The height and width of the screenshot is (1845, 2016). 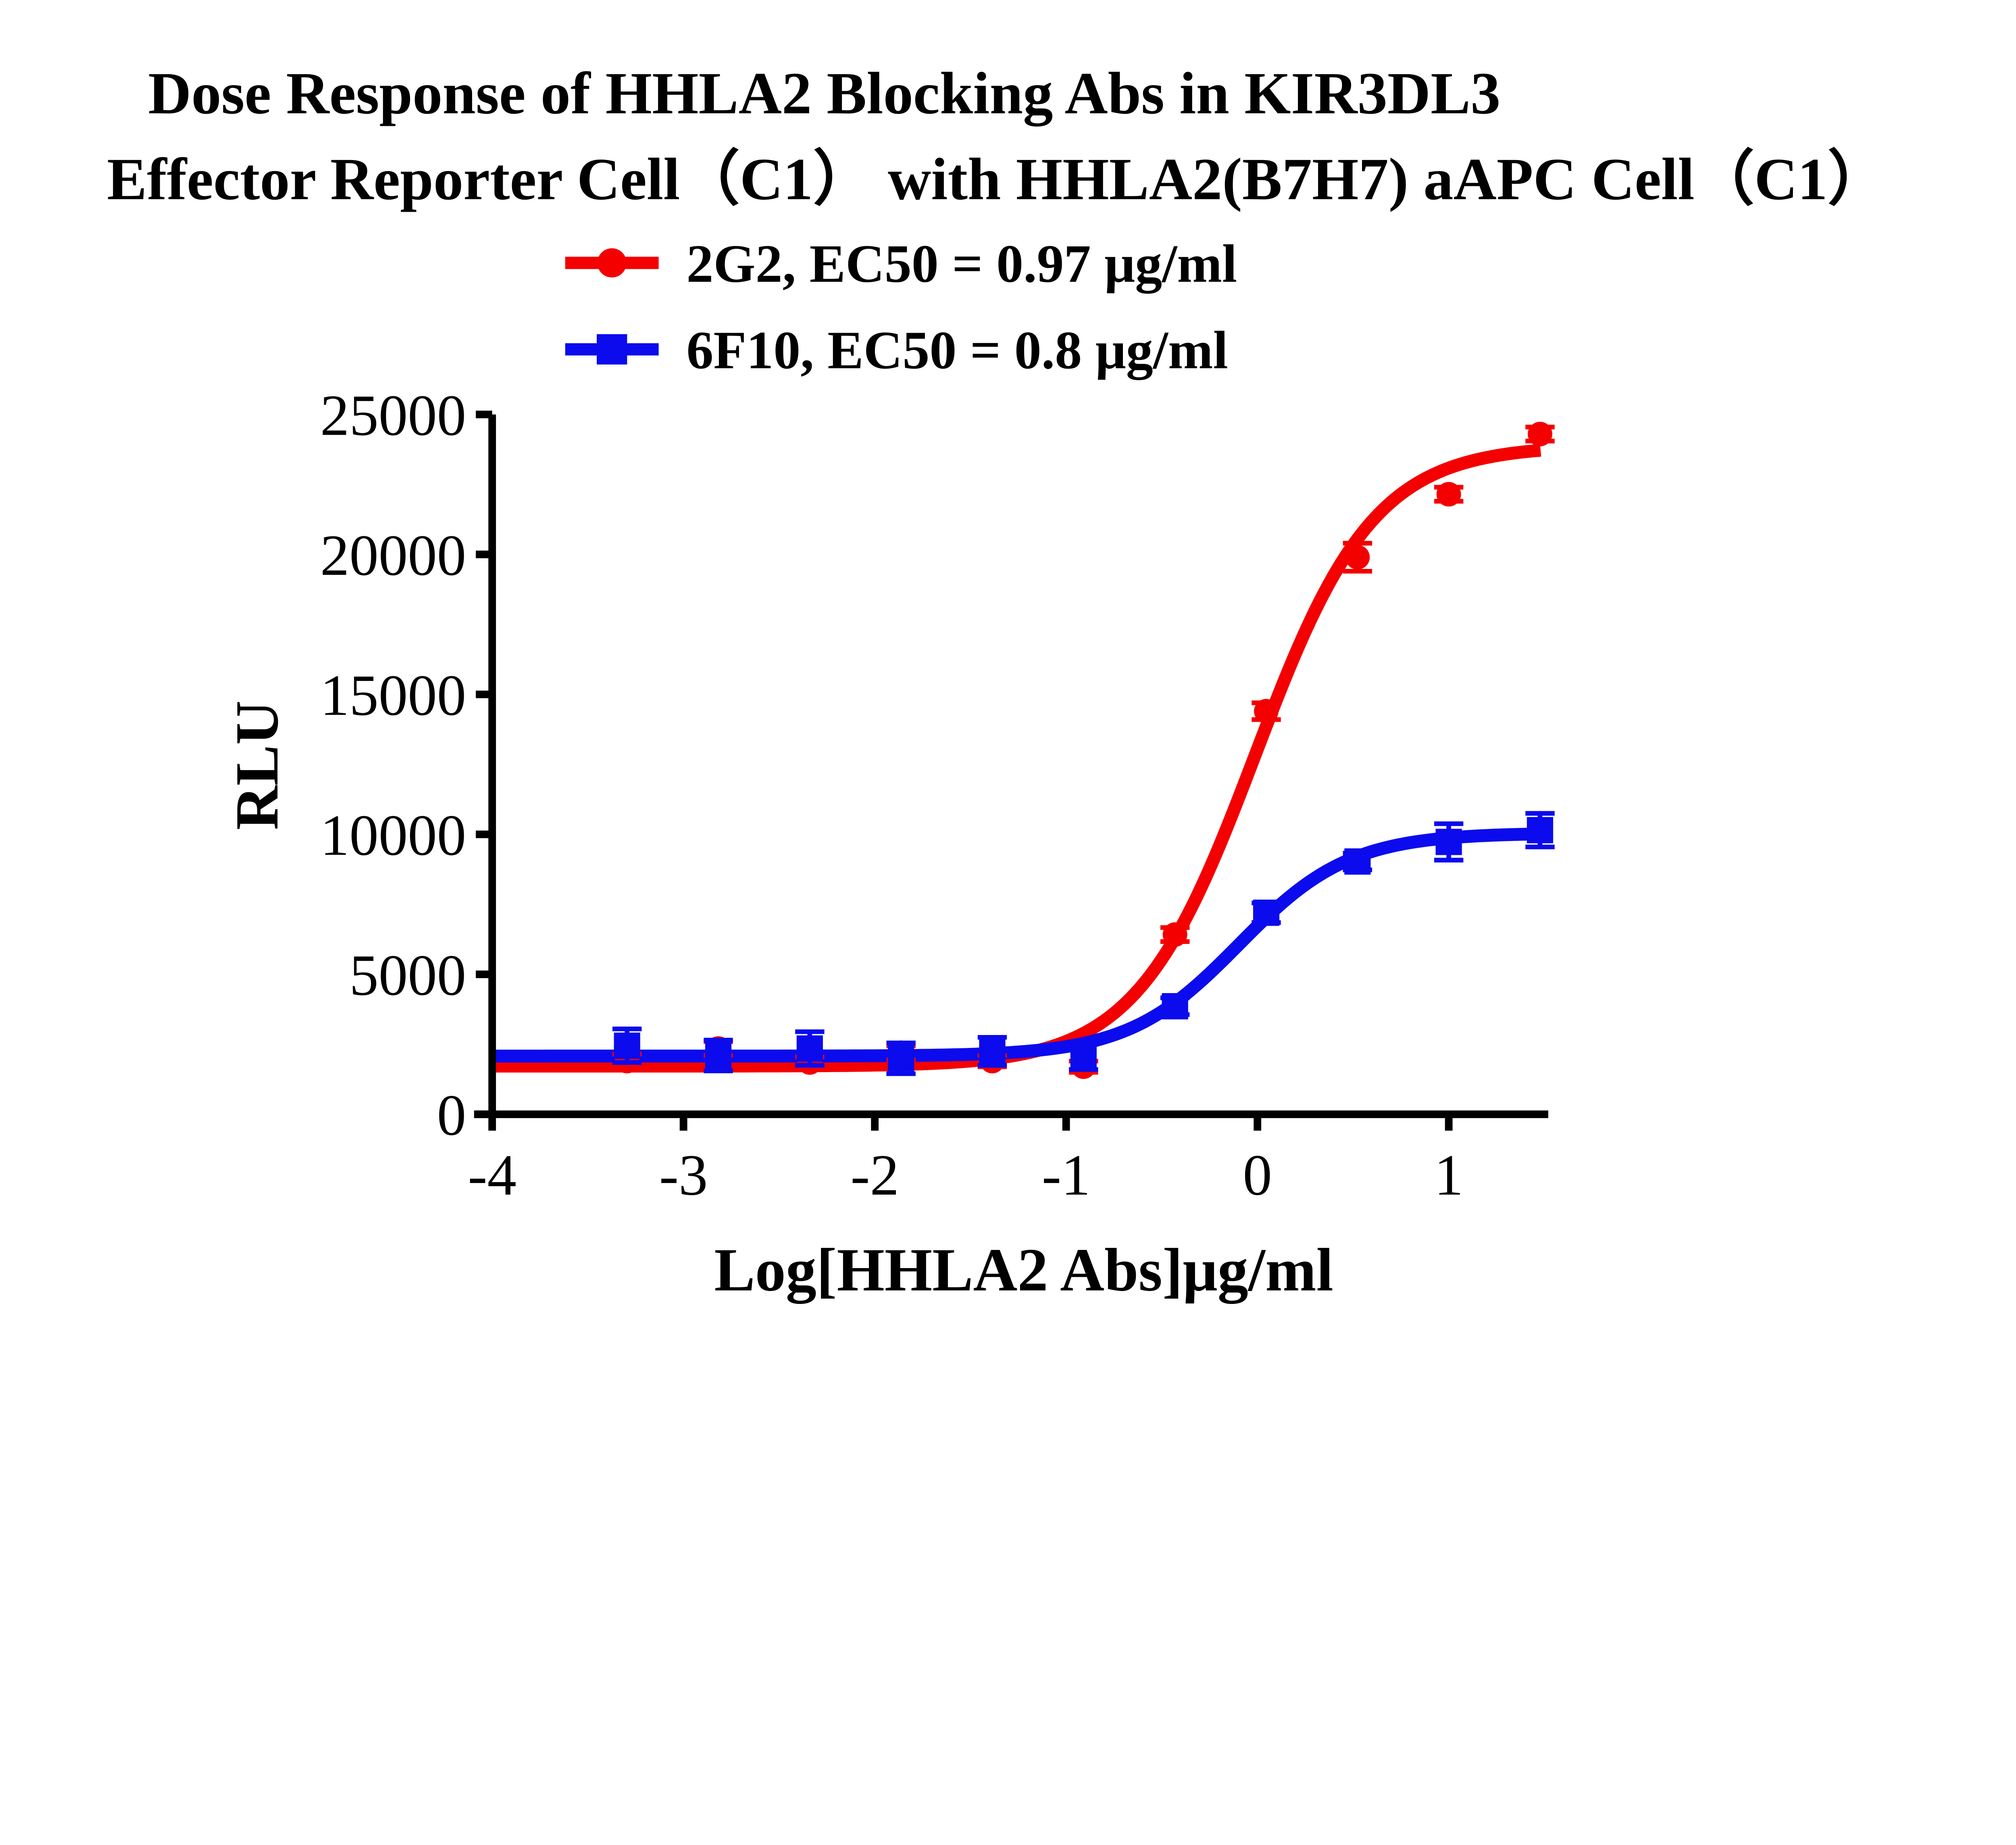 What do you see at coordinates (1066, 1175) in the screenshot?
I see `x-tick-label: -1` at bounding box center [1066, 1175].